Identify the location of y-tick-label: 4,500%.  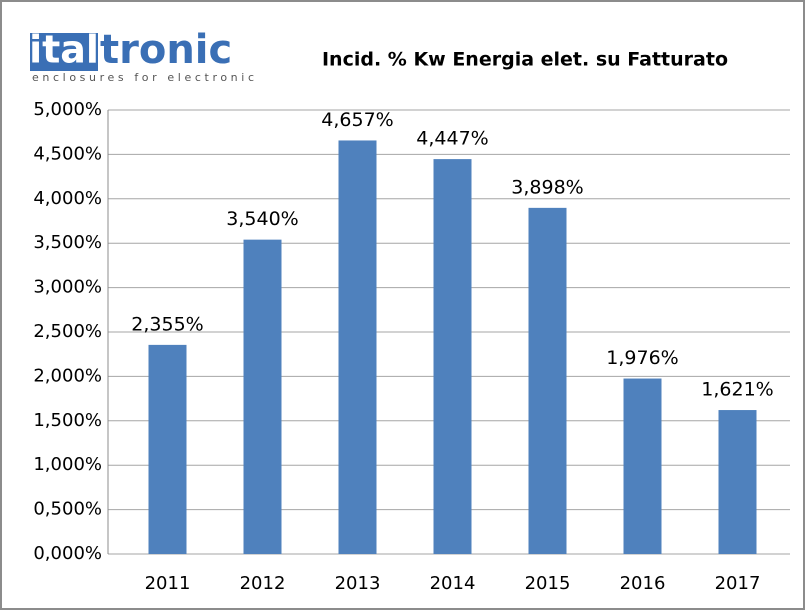
(67, 153).